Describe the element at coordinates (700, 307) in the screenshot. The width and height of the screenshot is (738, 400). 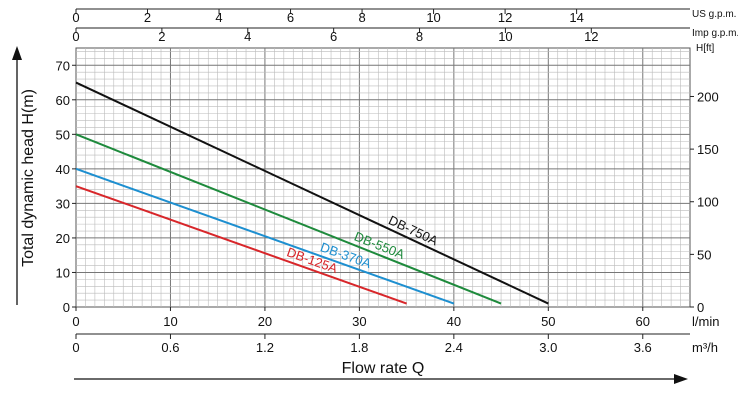
I see `ft-tick-label: 0` at that location.